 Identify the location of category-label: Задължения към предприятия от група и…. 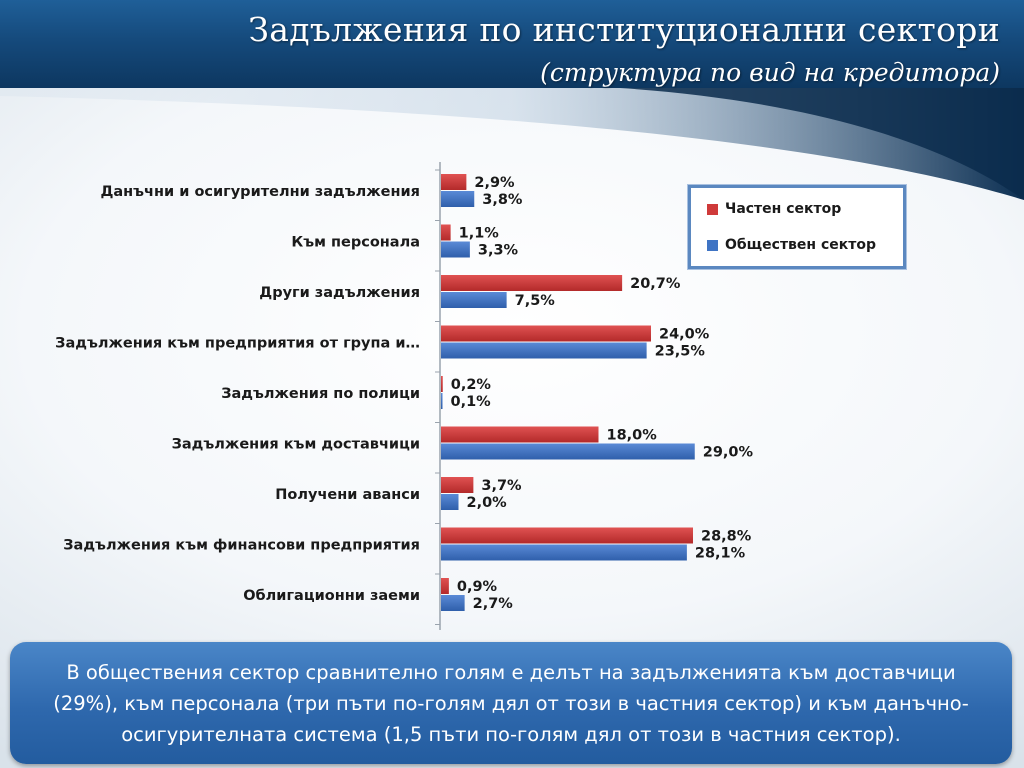
(237, 344).